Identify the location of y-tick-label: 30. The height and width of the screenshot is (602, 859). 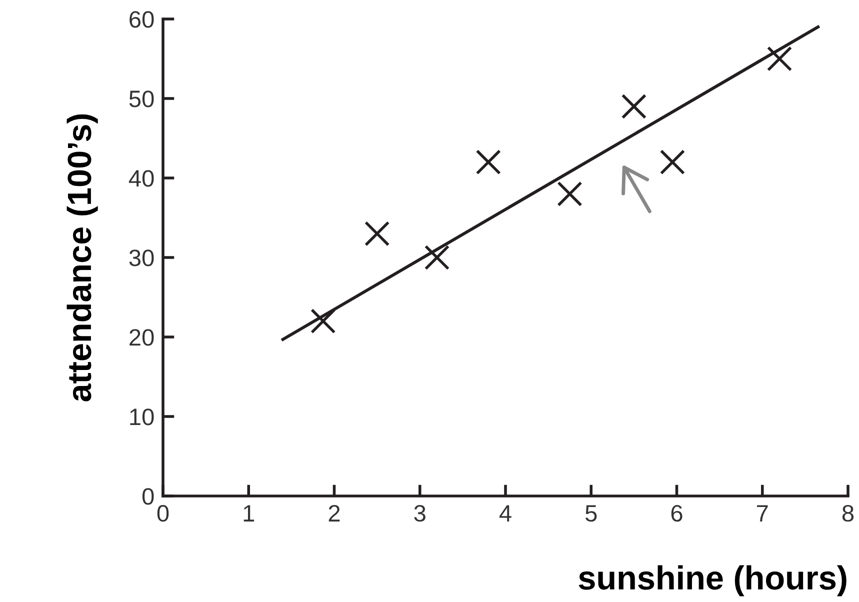
(141, 258).